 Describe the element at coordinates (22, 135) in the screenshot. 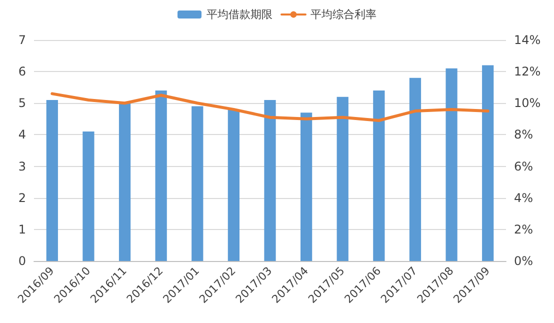

I see `y-tick-label: 4` at that location.